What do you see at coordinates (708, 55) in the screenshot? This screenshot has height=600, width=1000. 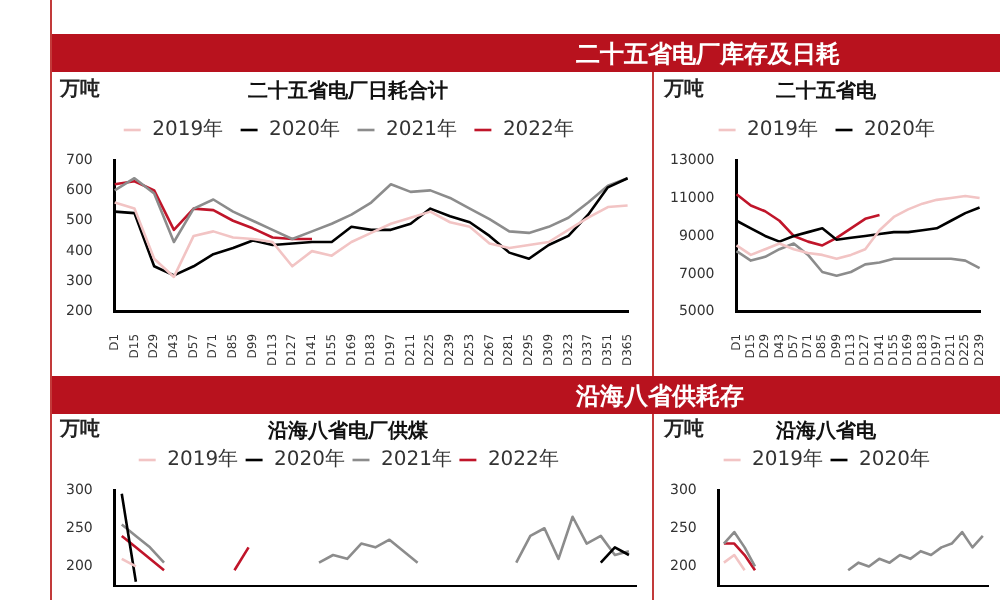 I see `text: 二十五省电厂库存及日耗` at bounding box center [708, 55].